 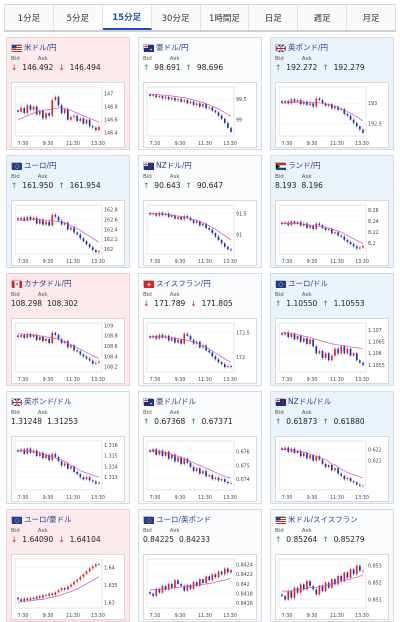 What do you see at coordinates (68, 587) in the screenshot?
I see `price-chart: 1.64 1.635 1.63 7:30 9:30 11:30 13:30` at bounding box center [68, 587].